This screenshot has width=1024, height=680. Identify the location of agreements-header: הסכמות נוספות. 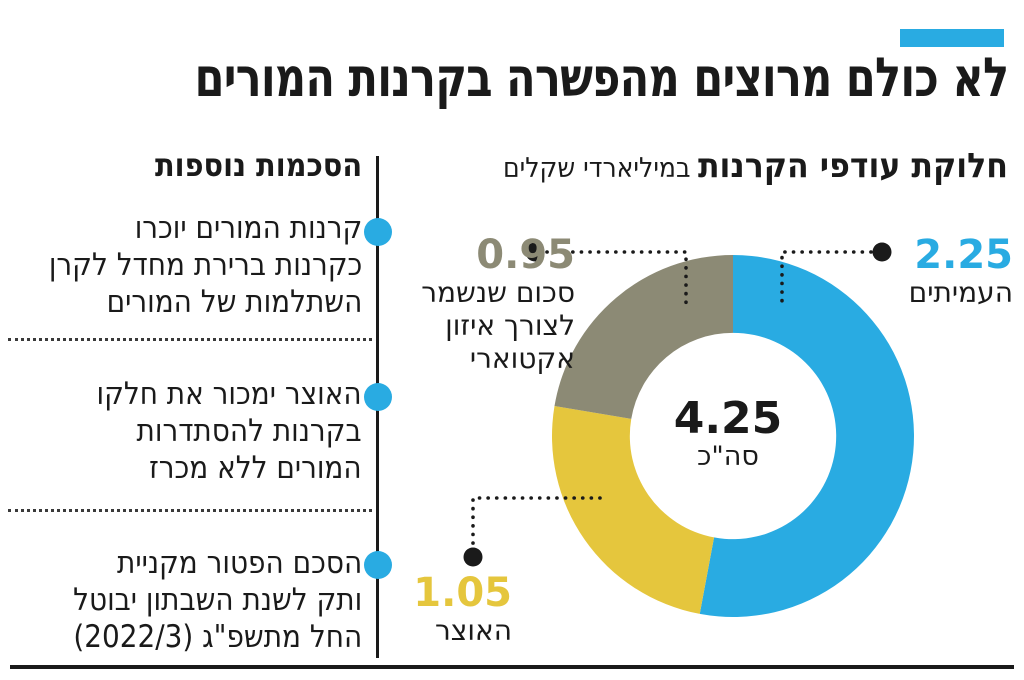
(258, 165).